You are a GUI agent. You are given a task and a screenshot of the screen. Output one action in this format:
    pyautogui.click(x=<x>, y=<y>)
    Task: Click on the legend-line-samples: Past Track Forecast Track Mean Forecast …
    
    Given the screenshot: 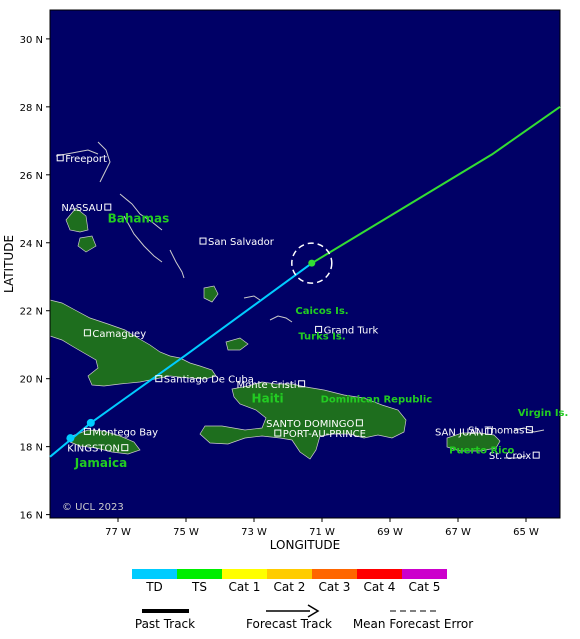 What is the action you would take?
    pyautogui.click(x=304, y=617)
    